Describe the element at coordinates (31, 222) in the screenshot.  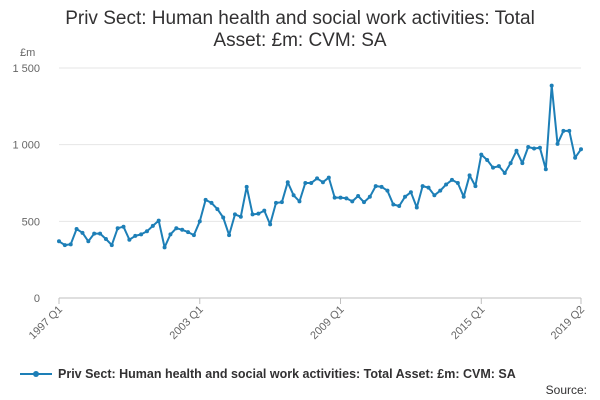
I see `y-tick-label: 500` at that location.